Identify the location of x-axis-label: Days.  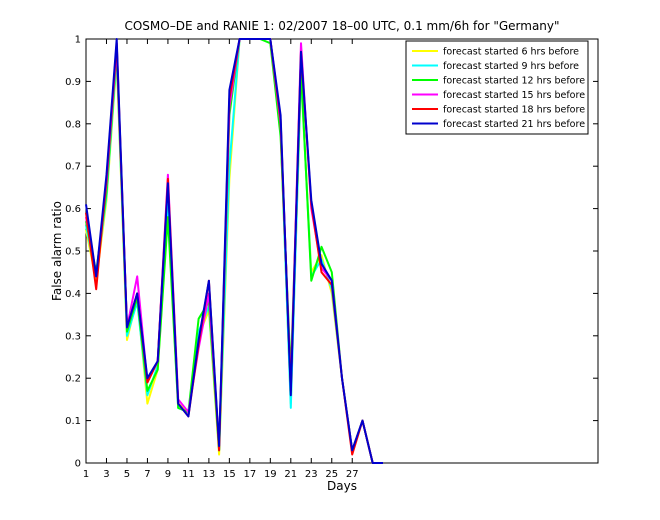
(342, 486).